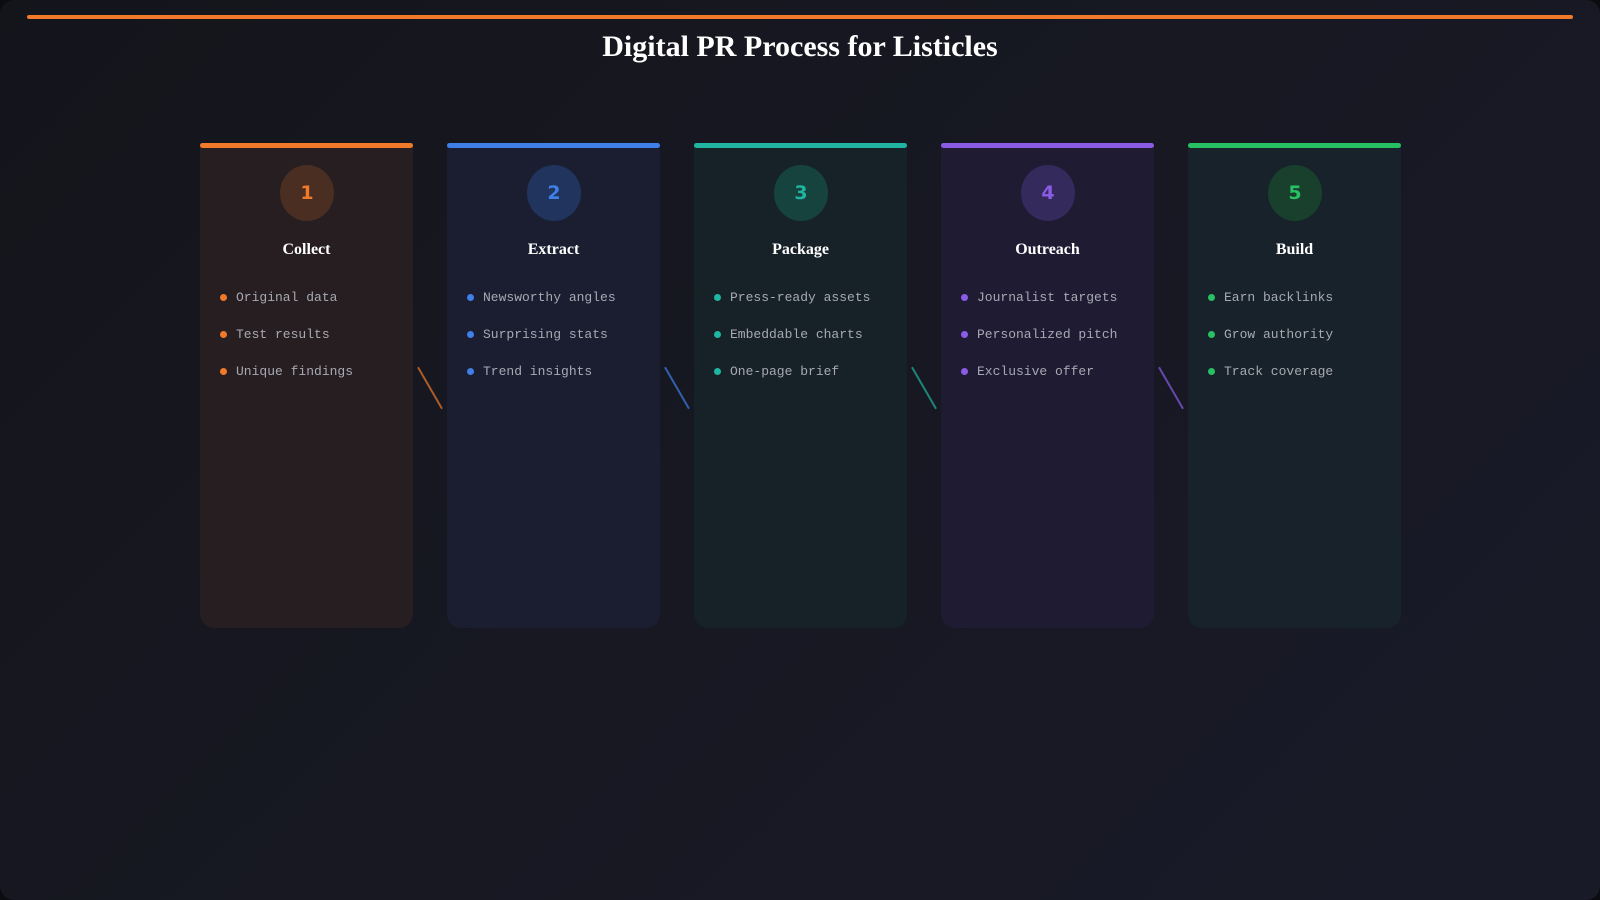  Describe the element at coordinates (1047, 249) in the screenshot. I see `step-title: Outreach` at that location.